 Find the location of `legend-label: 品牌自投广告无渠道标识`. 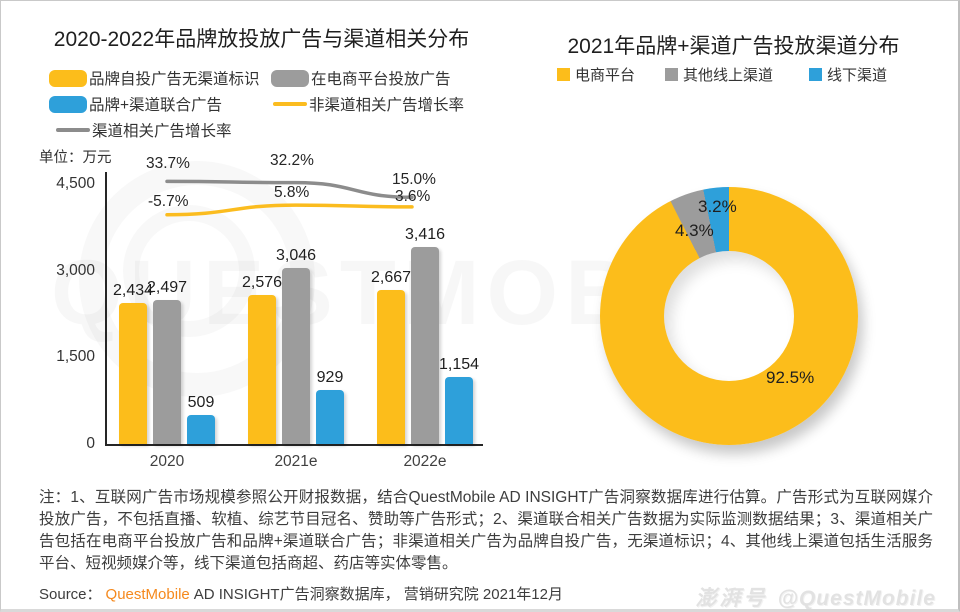

legend-label: 品牌自投广告无渠道标识 is located at coordinates (174, 79).